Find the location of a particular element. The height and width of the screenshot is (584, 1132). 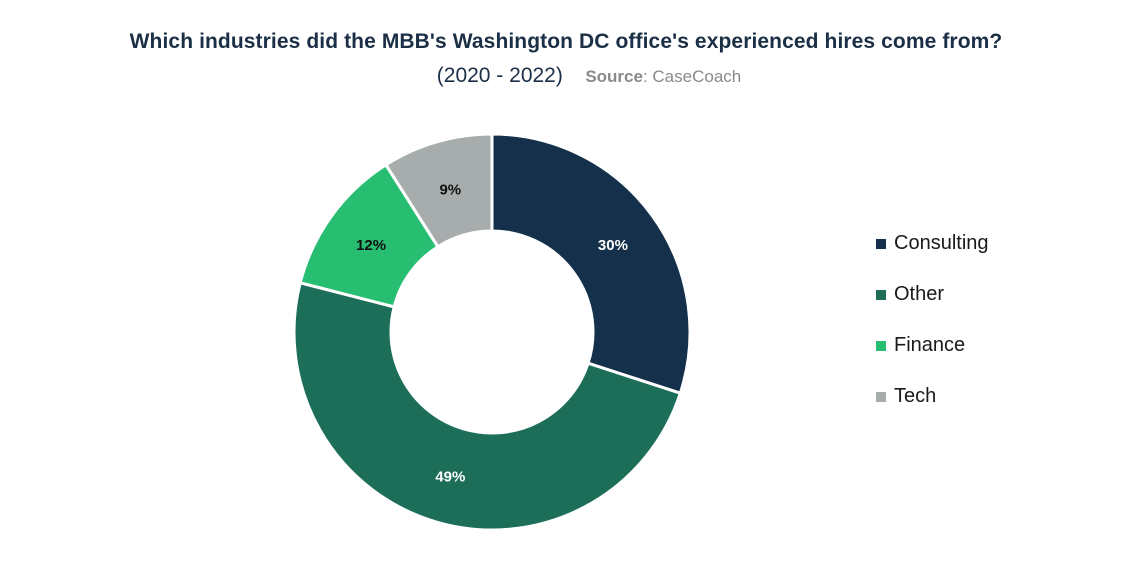

slice-tech is located at coordinates (438, 190).